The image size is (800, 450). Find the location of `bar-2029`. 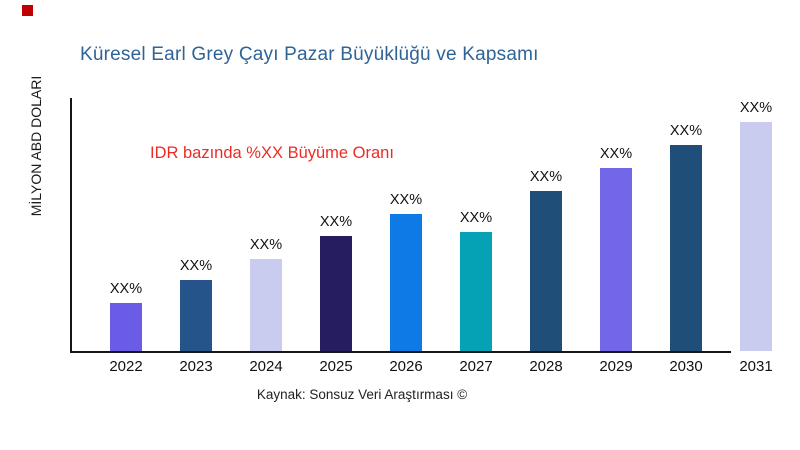

bar-2029 is located at coordinates (616, 259).